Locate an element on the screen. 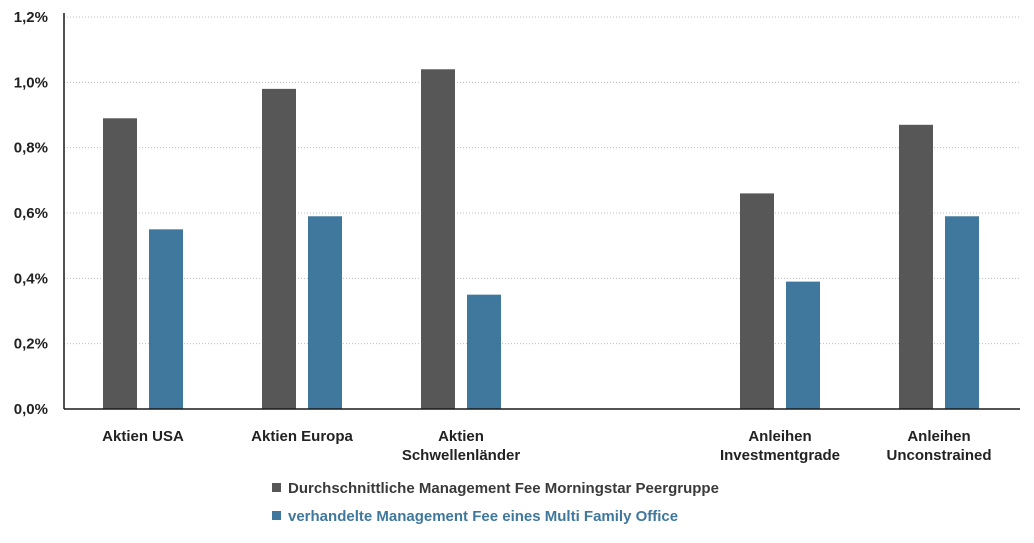 This screenshot has width=1034, height=543. x-tick-label: Aktien USA is located at coordinates (143, 436).